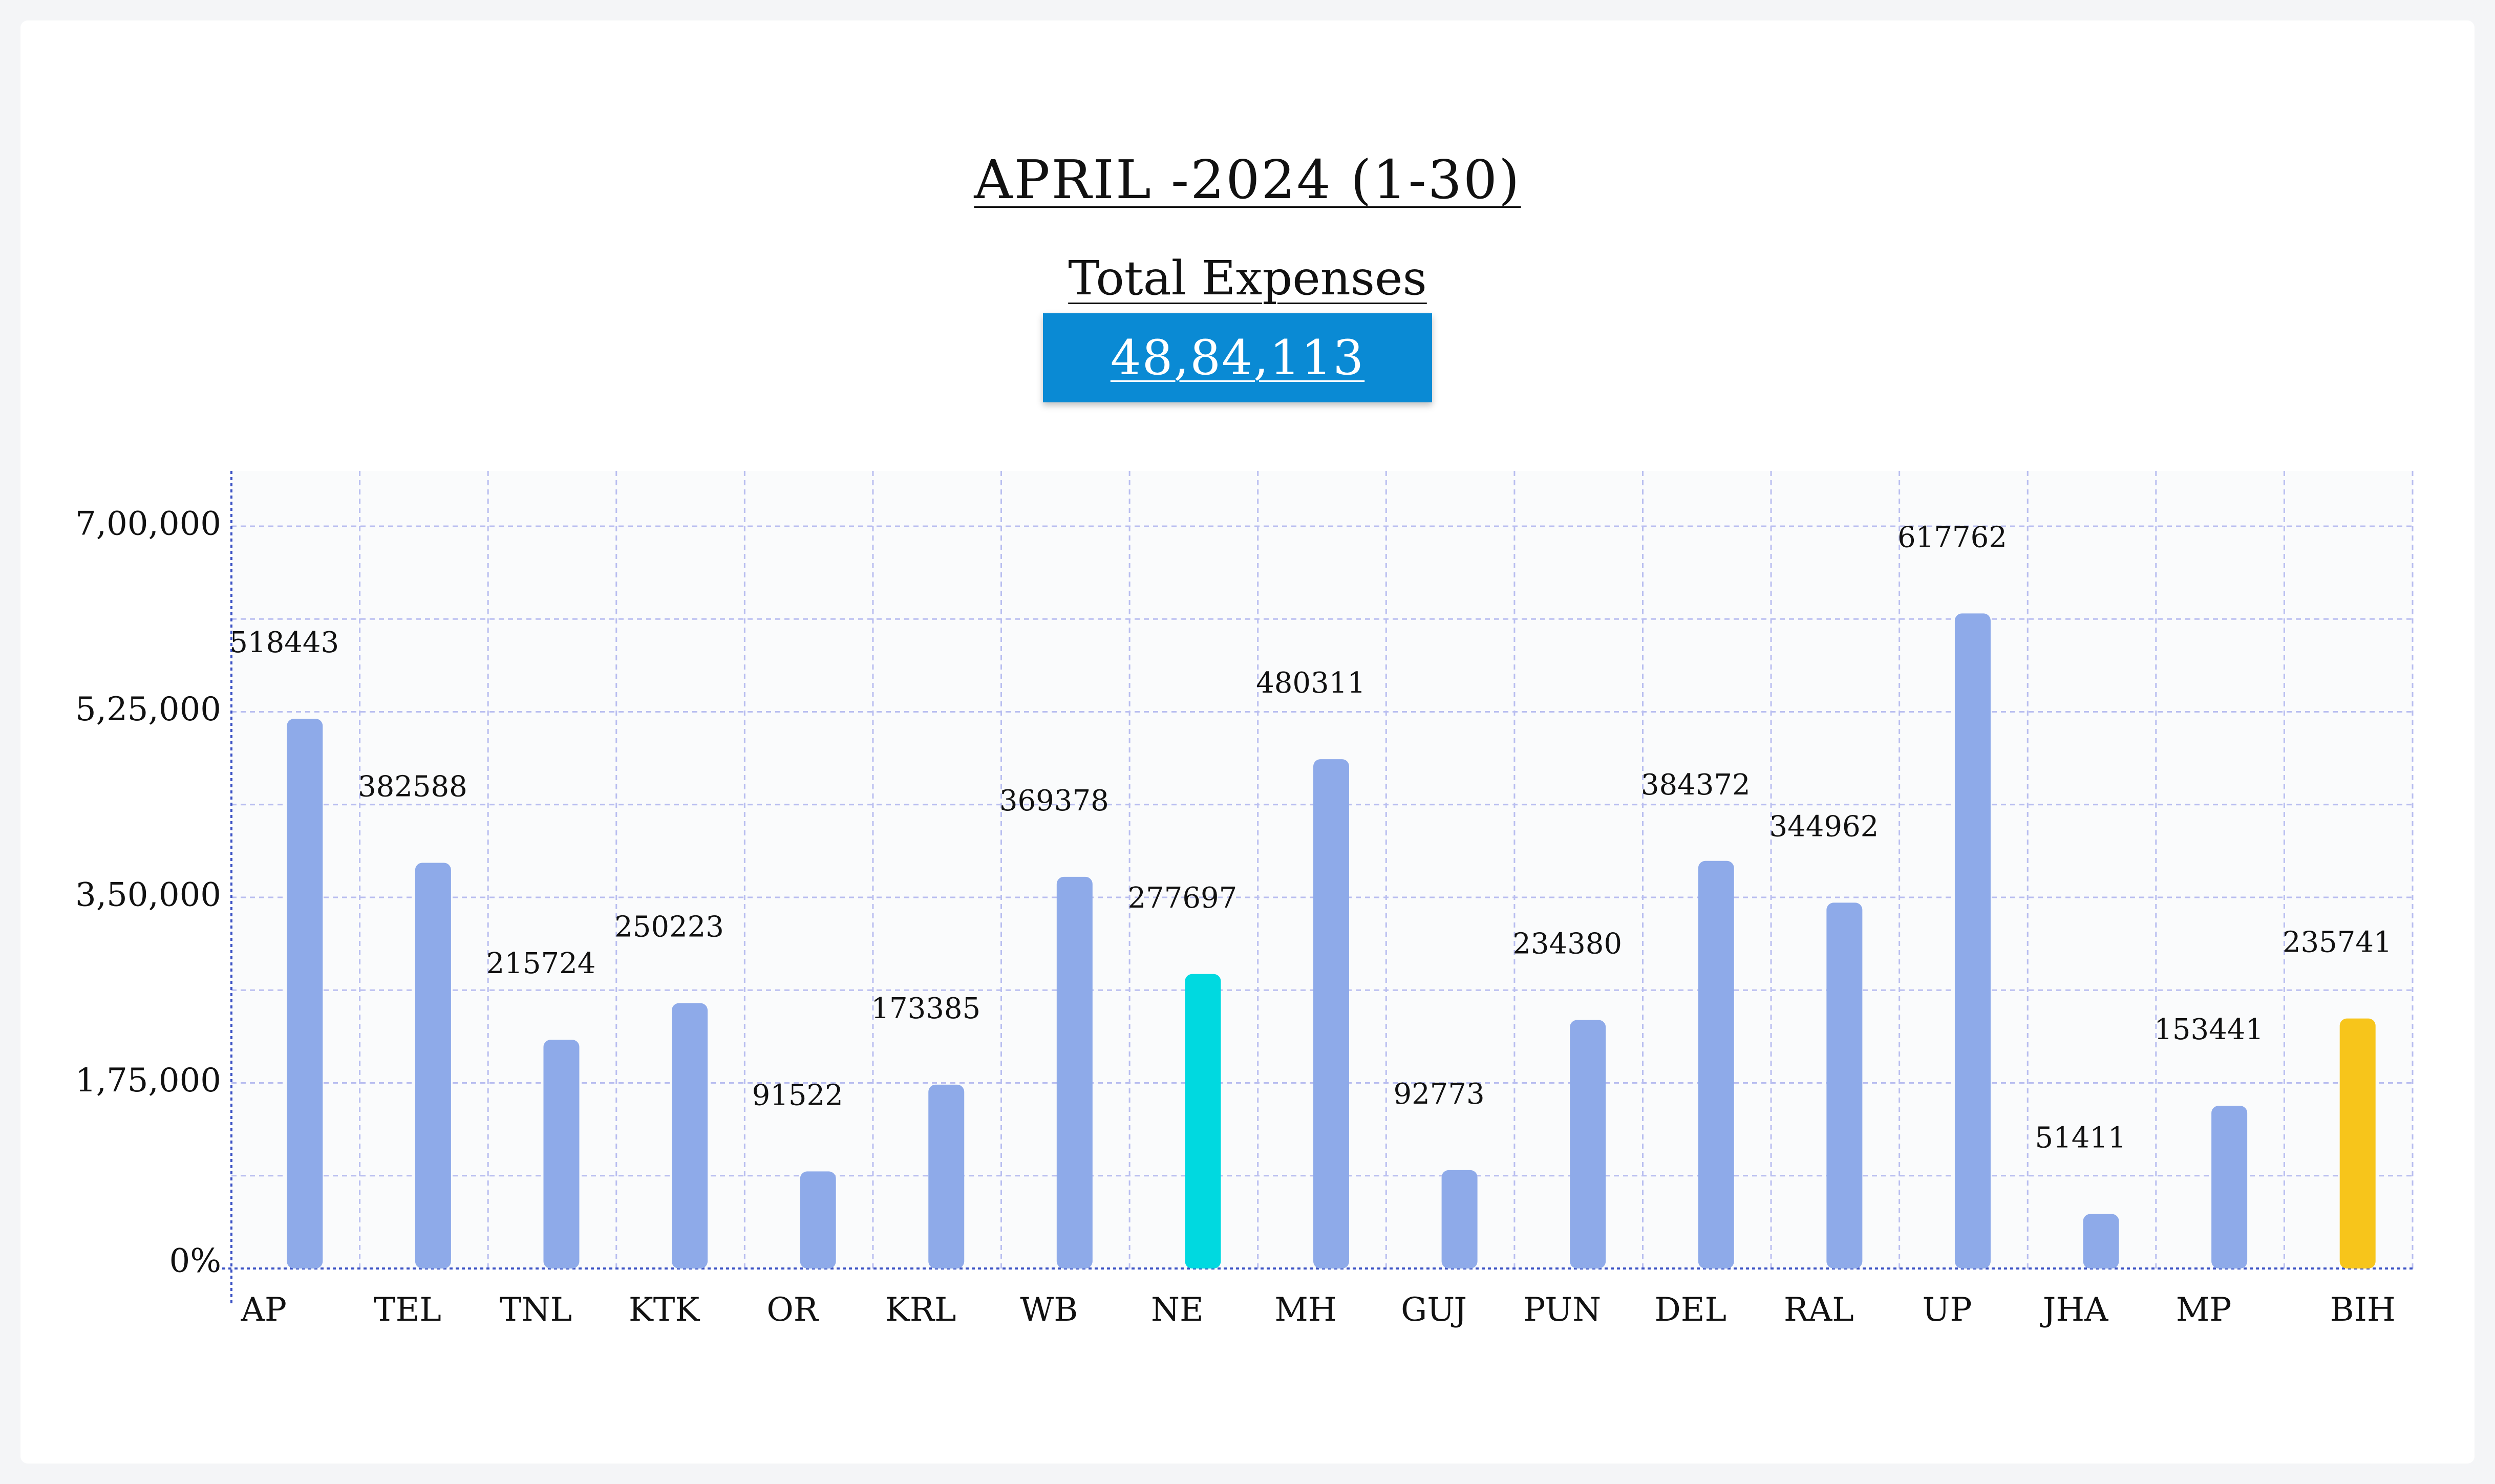 The image size is (2495, 1484). I want to click on value-label-tel: 382588, so click(412, 786).